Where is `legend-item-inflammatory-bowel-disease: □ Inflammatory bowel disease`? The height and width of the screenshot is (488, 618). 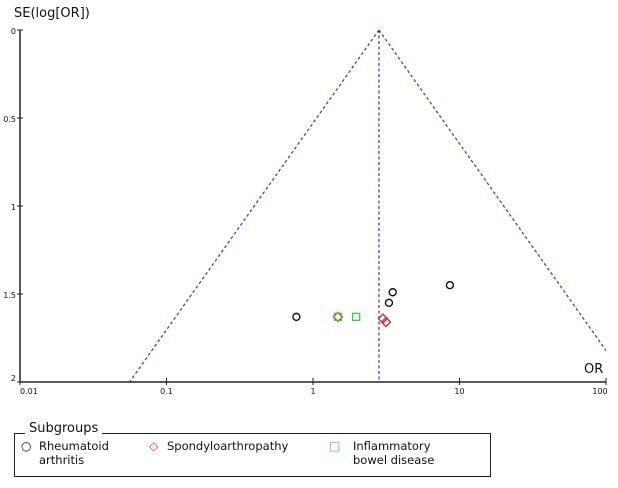 legend-item-inflammatory-bowel-disease: □ Inflammatory bowel disease is located at coordinates (381, 453).